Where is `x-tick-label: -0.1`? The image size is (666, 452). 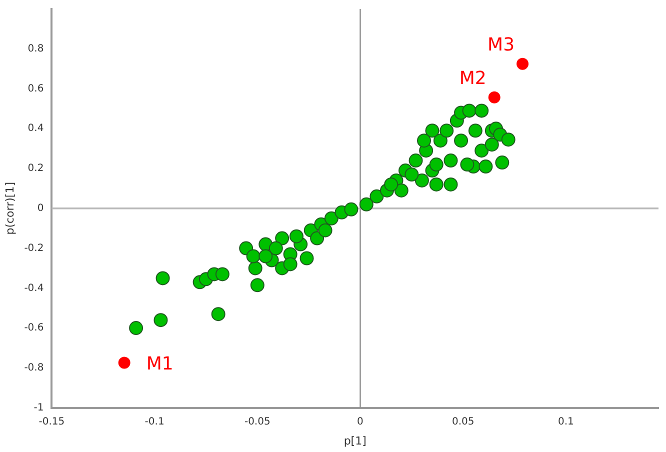 x-tick-label: -0.1 is located at coordinates (154, 422).